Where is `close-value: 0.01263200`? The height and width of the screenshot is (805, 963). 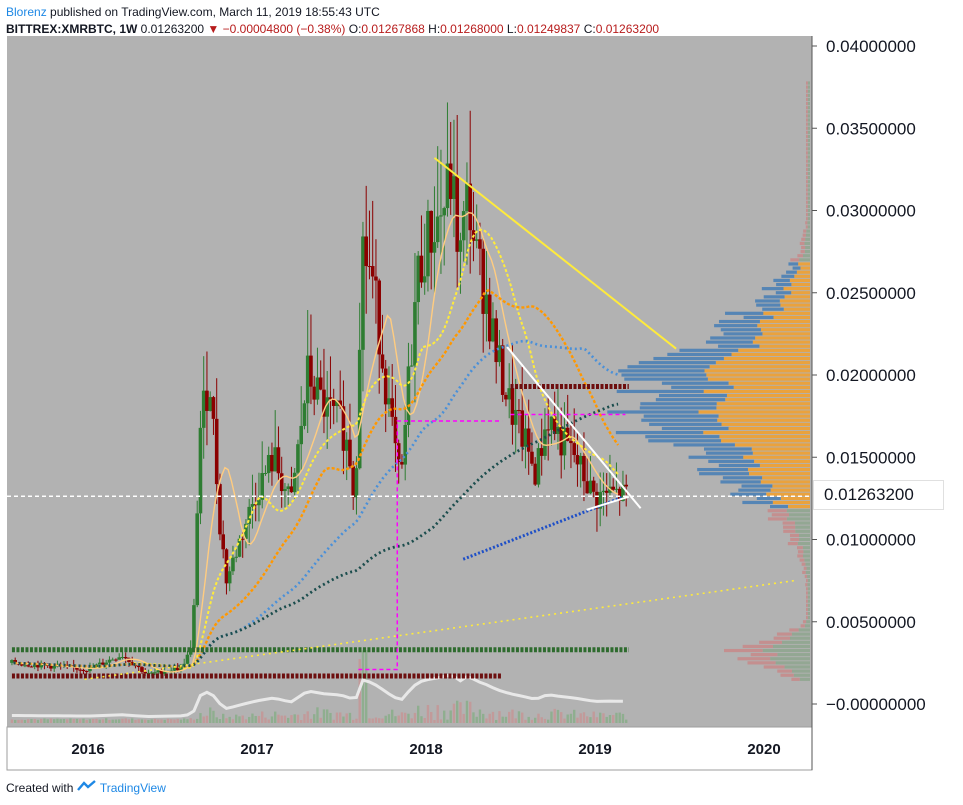 close-value: 0.01263200 is located at coordinates (627, 29).